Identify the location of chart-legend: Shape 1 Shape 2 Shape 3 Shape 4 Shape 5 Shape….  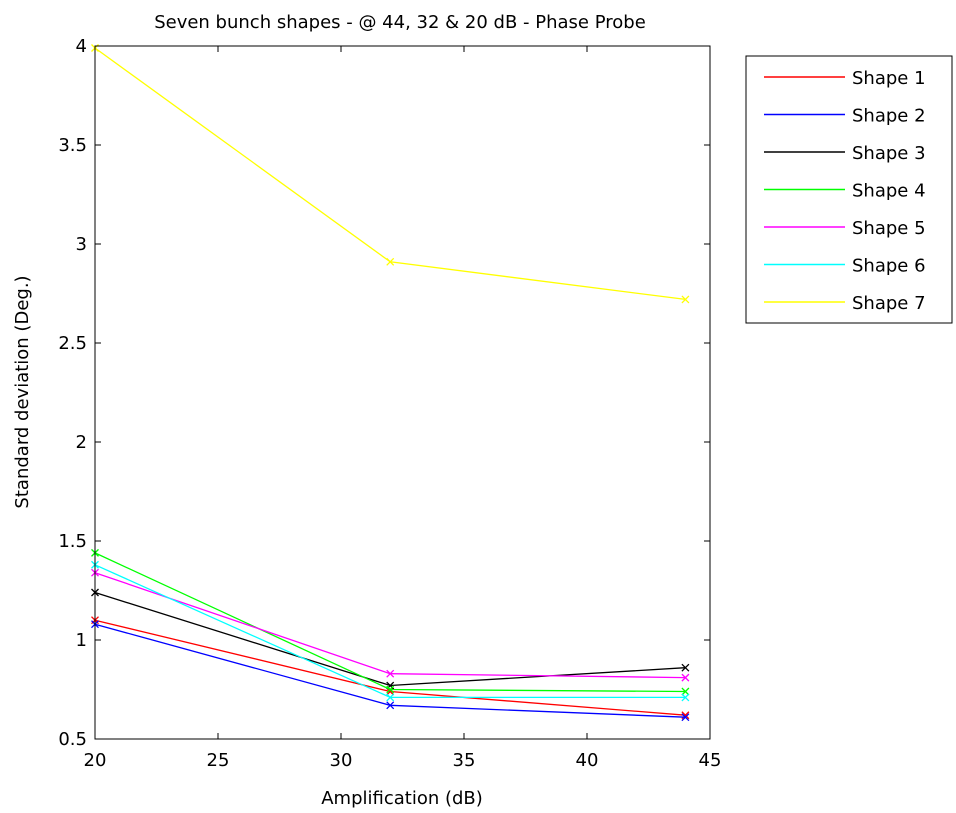
(849, 189).